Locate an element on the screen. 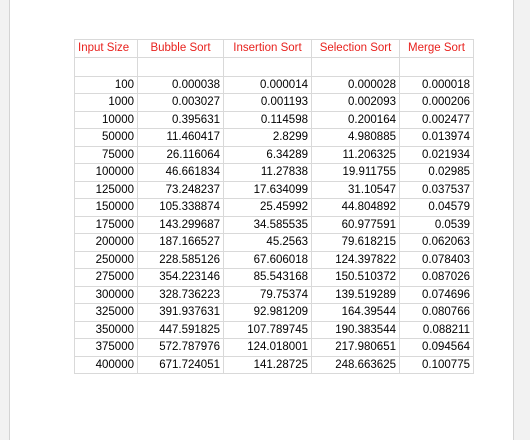 This screenshot has height=440, width=530. insertion-sort-cell: 25.45992 is located at coordinates (267, 207).